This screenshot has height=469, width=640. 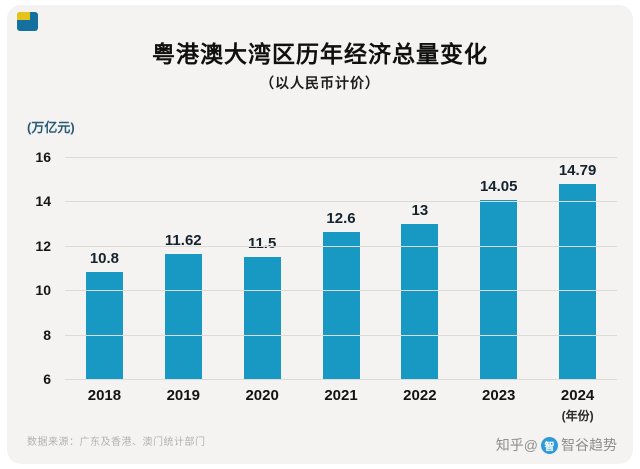 I want to click on bar-value-label: 10.8, so click(x=104, y=259).